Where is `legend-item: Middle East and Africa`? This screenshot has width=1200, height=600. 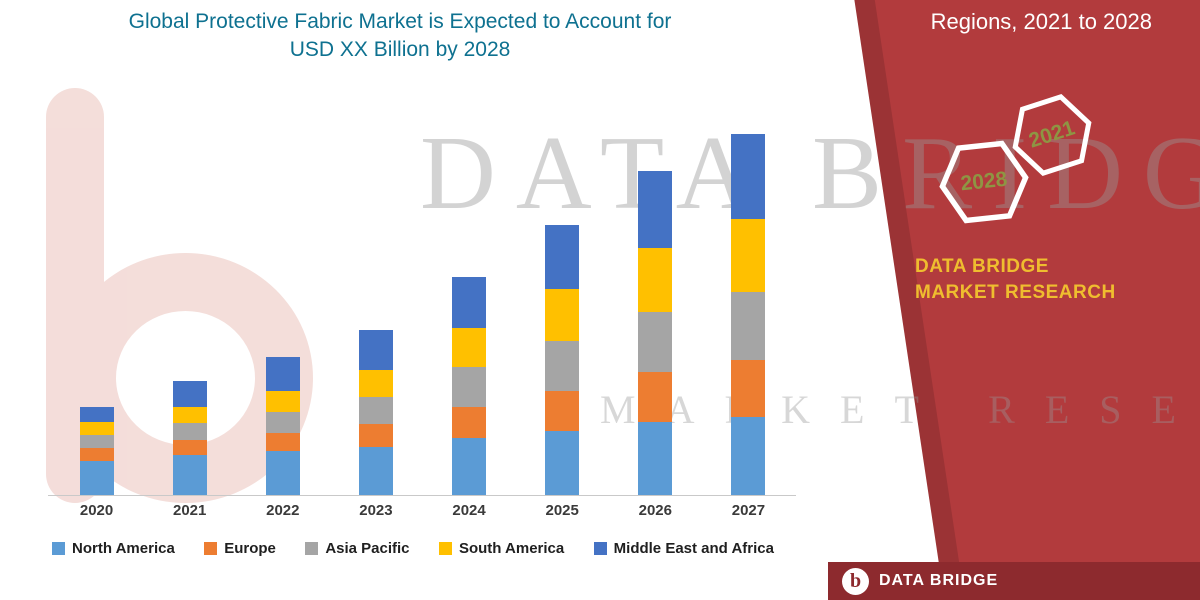 legend-item: Middle East and Africa is located at coordinates (683, 548).